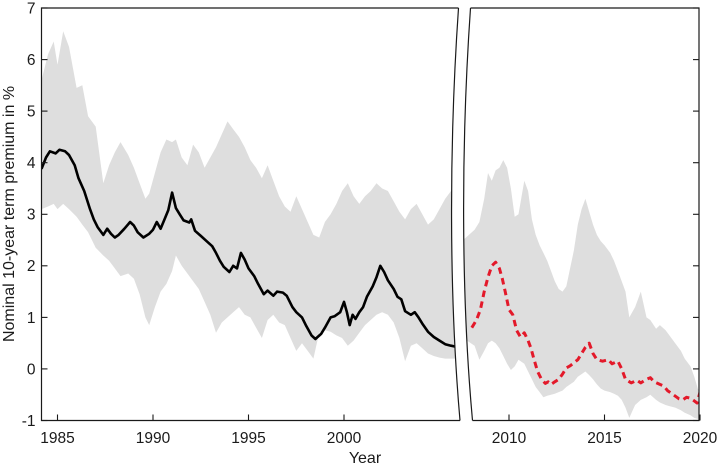 This screenshot has width=720, height=469. I want to click on y-tick-label: 5, so click(31, 112).